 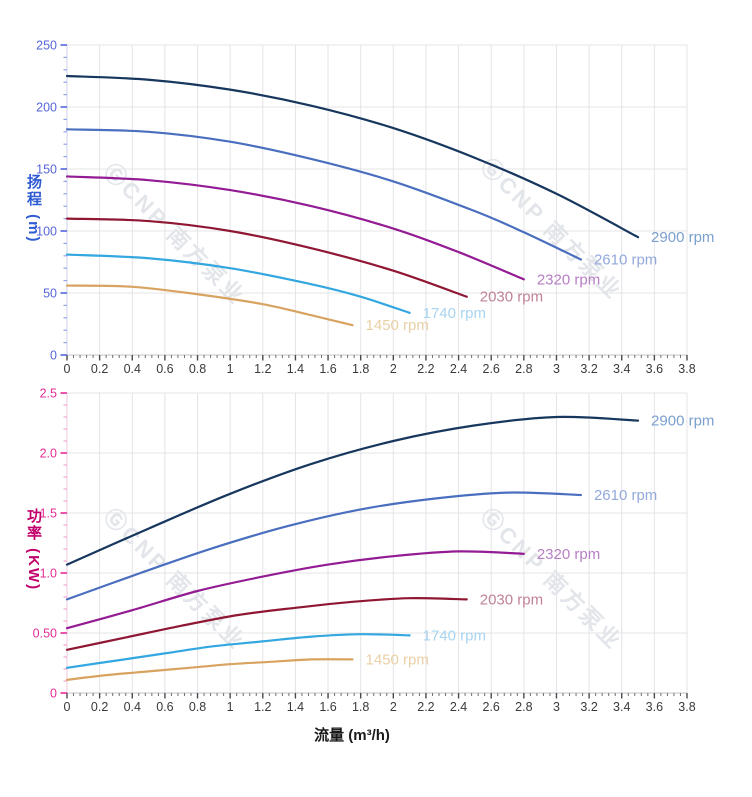 I want to click on y-tick-label: 50, so click(x=50, y=294).